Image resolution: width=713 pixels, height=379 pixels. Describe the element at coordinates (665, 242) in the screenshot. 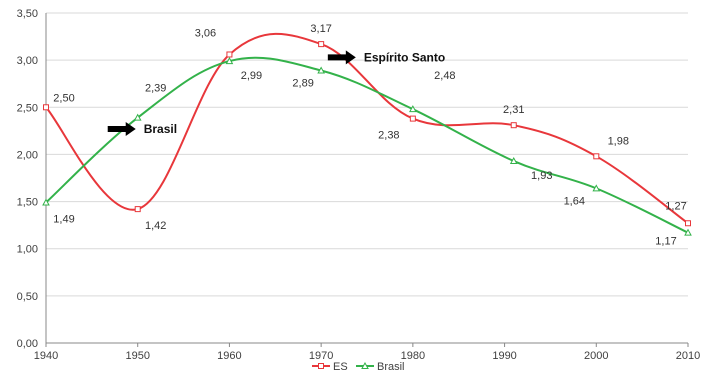

I see `data-label-brasil: 1,17` at that location.